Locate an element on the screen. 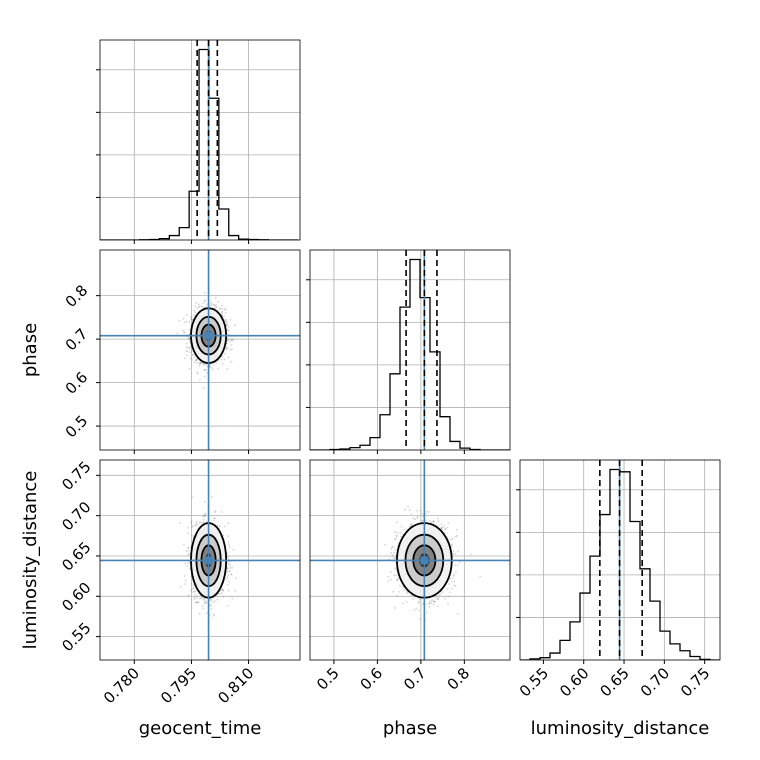  panel-phase-vs-luminosity_distance: 0.5 0.6 0.7 0.8 is located at coordinates (410, 576).